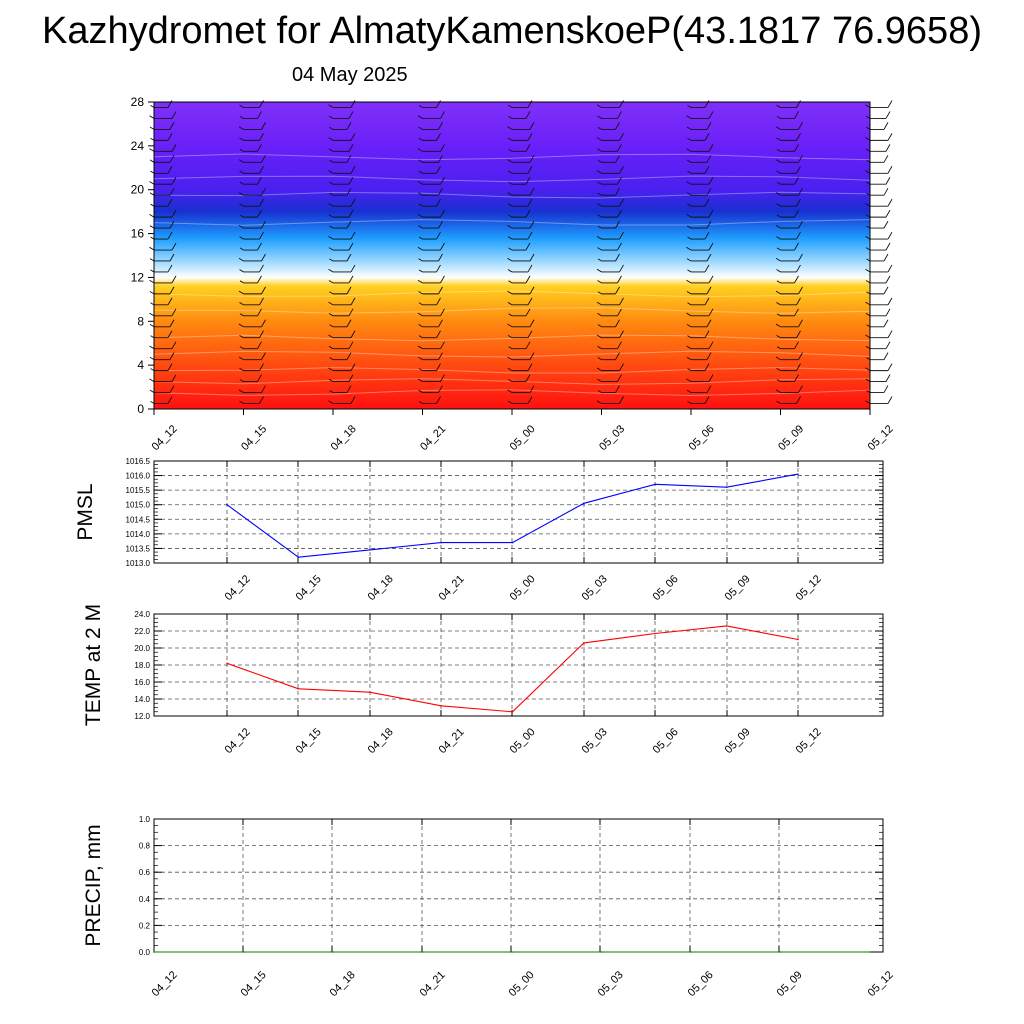 This screenshot has width=1024, height=1024. What do you see at coordinates (145, 819) in the screenshot?
I see `y-tick-label: 1.0` at bounding box center [145, 819].